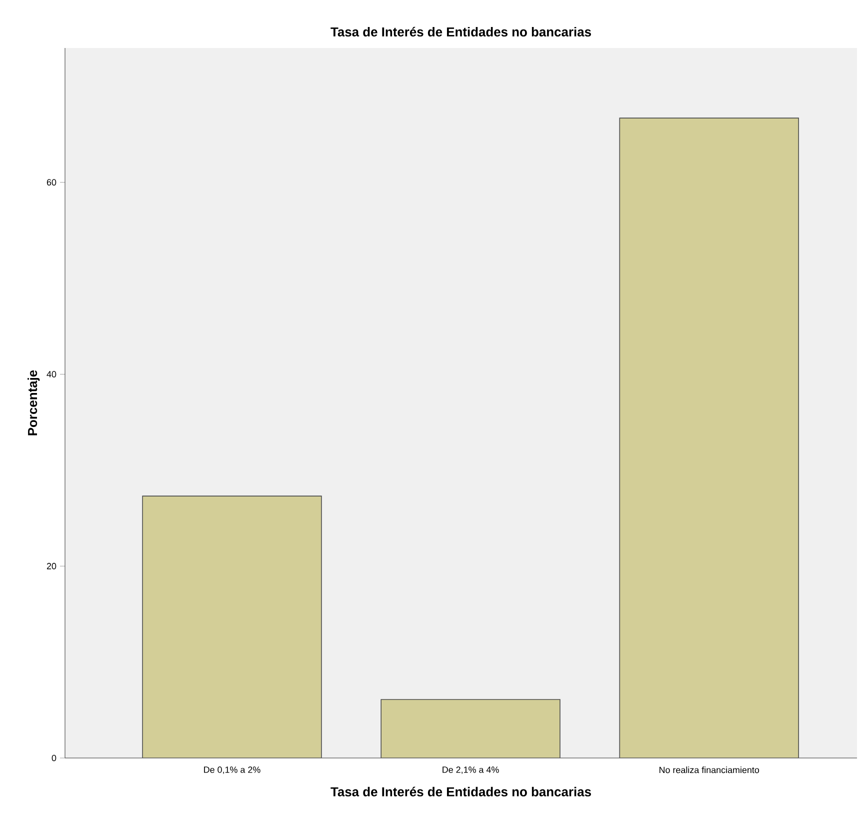 The image size is (859, 836). I want to click on x-tick-label: No realiza financiamiento, so click(710, 770).